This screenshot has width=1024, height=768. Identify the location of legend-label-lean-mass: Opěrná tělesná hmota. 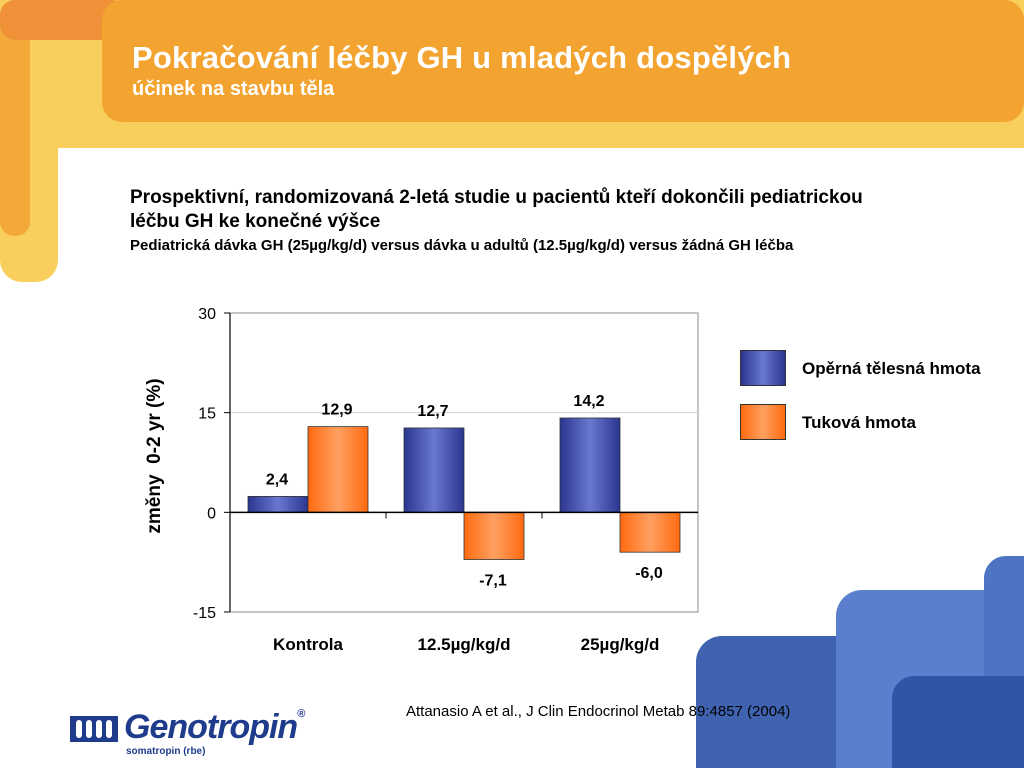
(891, 368).